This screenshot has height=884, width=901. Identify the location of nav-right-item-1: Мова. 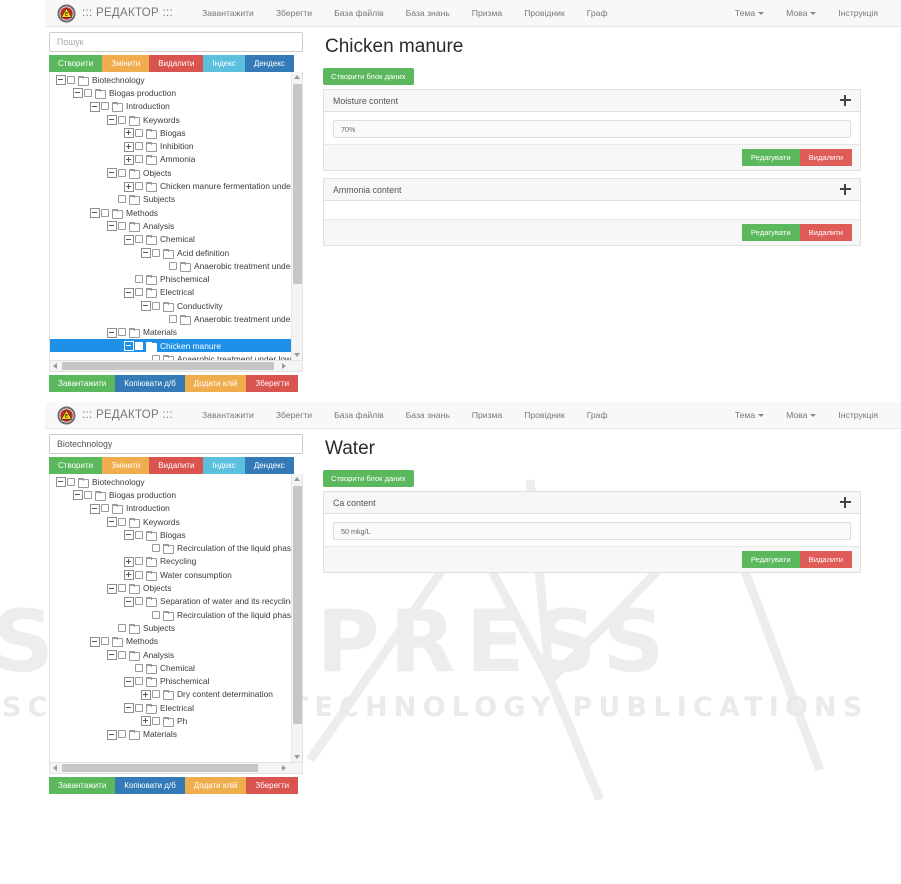
(801, 13).